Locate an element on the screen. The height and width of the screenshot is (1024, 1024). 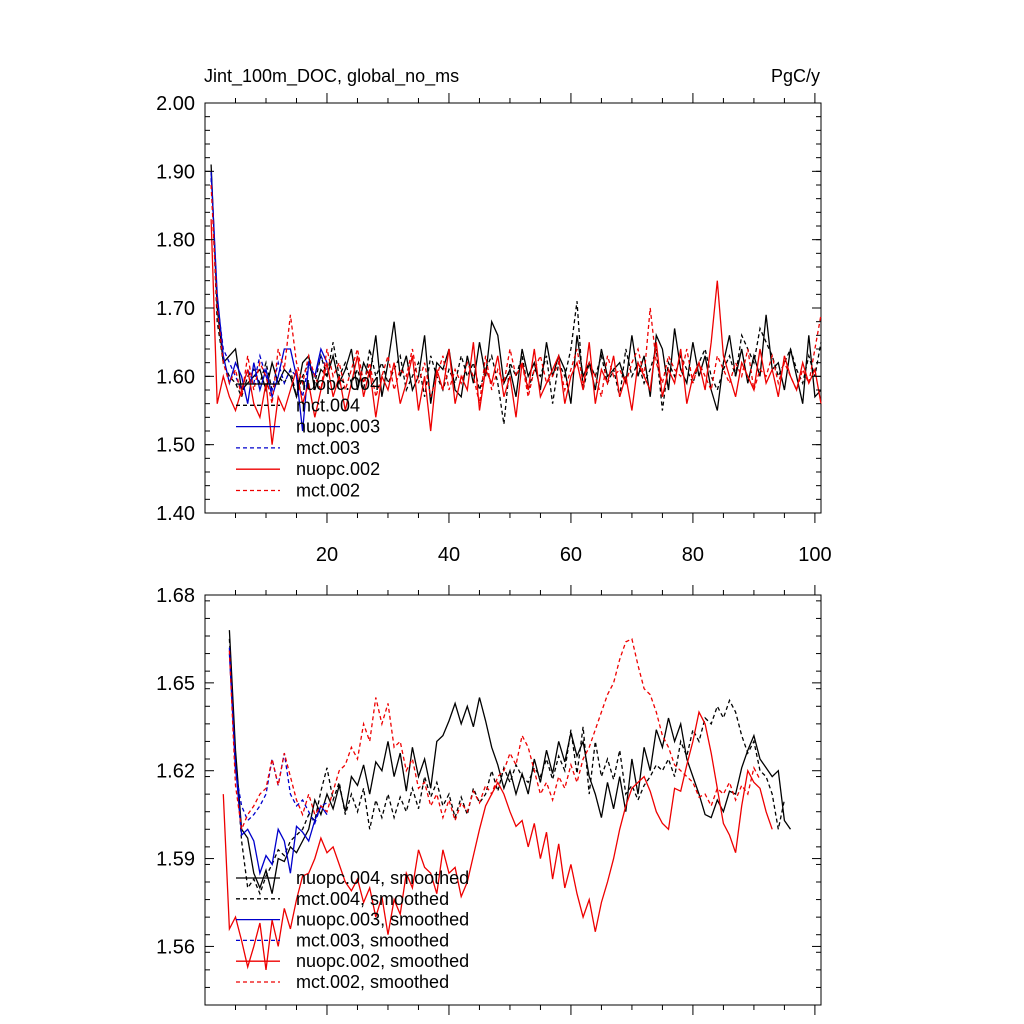
y-tick-label: 1.40 is located at coordinates (175, 514).